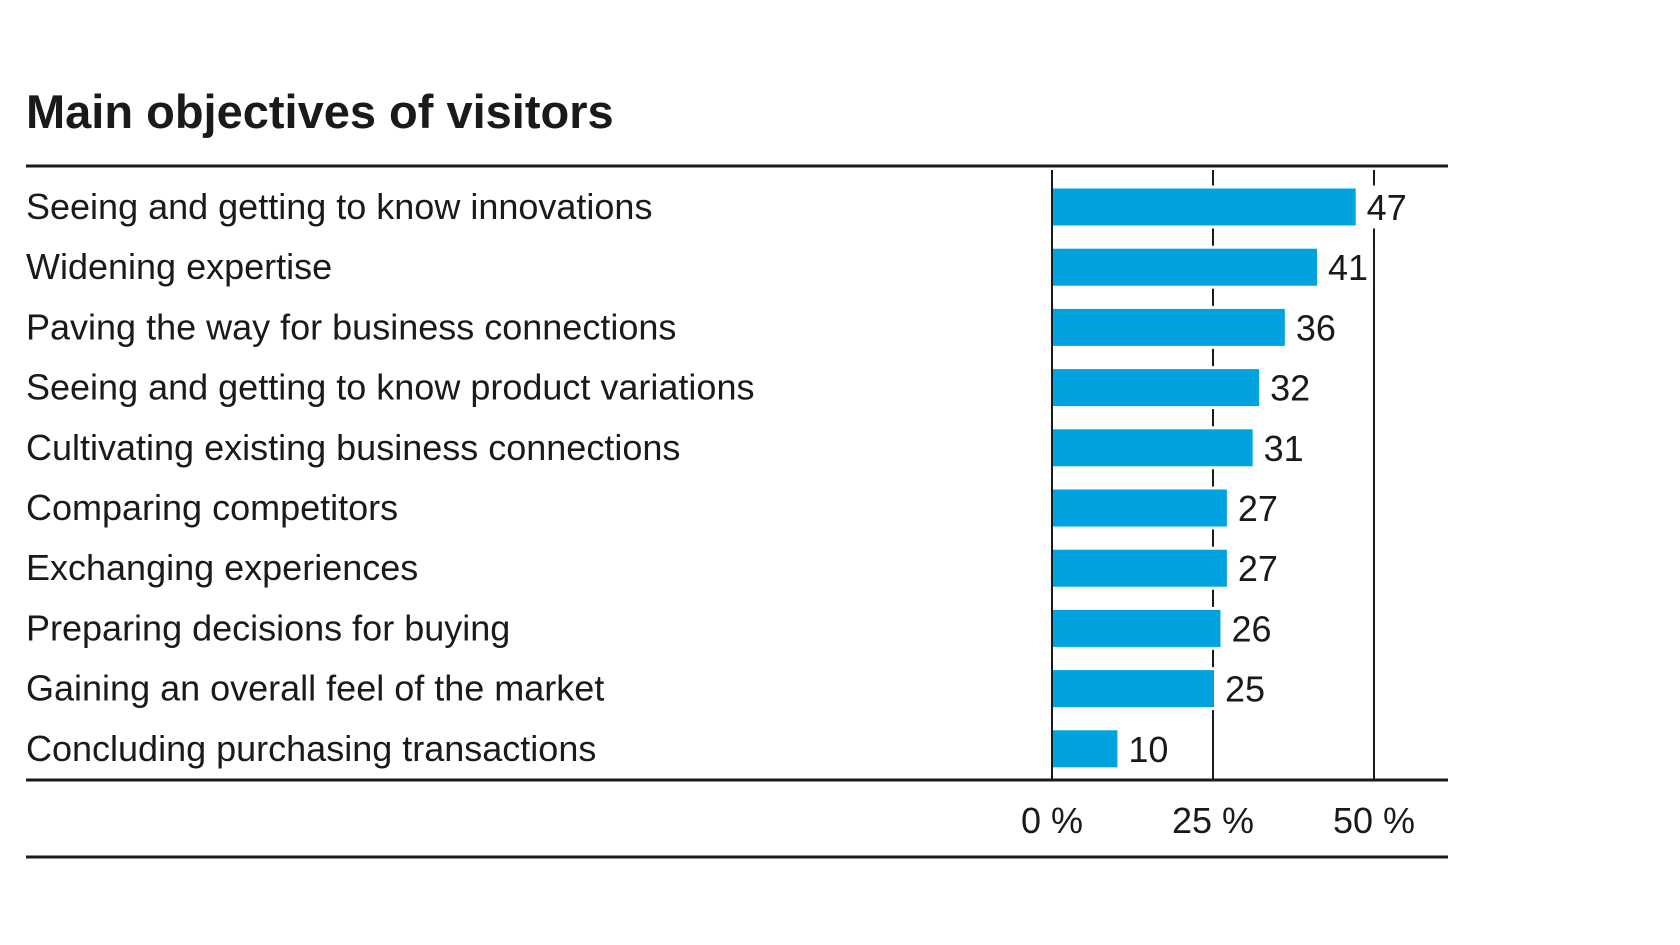 The width and height of the screenshot is (1680, 945). I want to click on value-label: 26, so click(1251, 628).